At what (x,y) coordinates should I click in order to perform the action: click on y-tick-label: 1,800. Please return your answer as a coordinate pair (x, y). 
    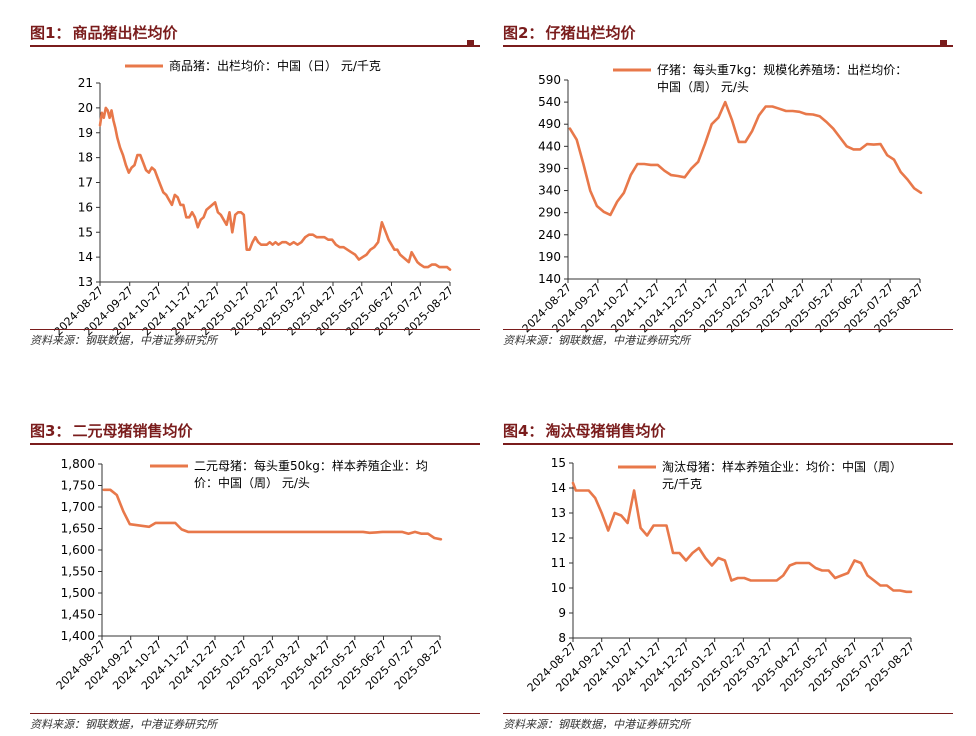
    Looking at the image, I should click on (78, 464).